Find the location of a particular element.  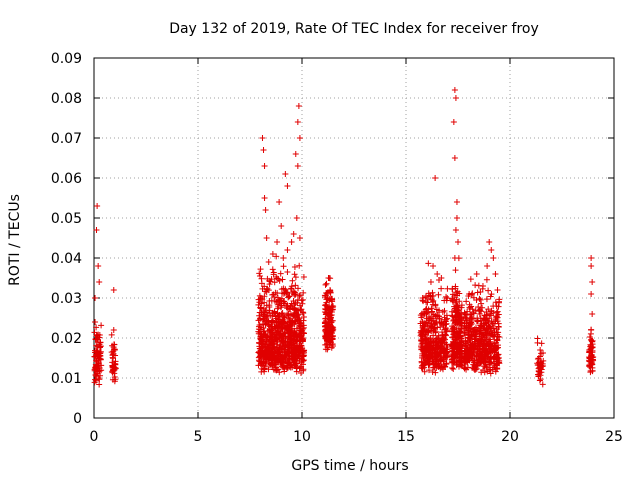

y-axis-label: ROTI / TECUs is located at coordinates (15, 240).